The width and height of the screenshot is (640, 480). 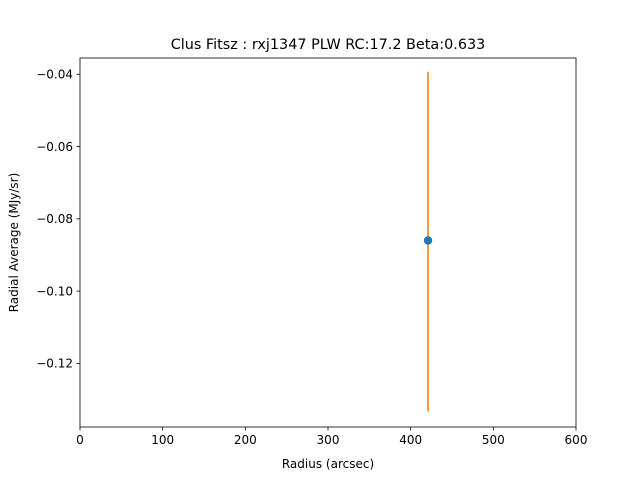 What do you see at coordinates (80, 440) in the screenshot?
I see `x-tick-label: 0` at bounding box center [80, 440].